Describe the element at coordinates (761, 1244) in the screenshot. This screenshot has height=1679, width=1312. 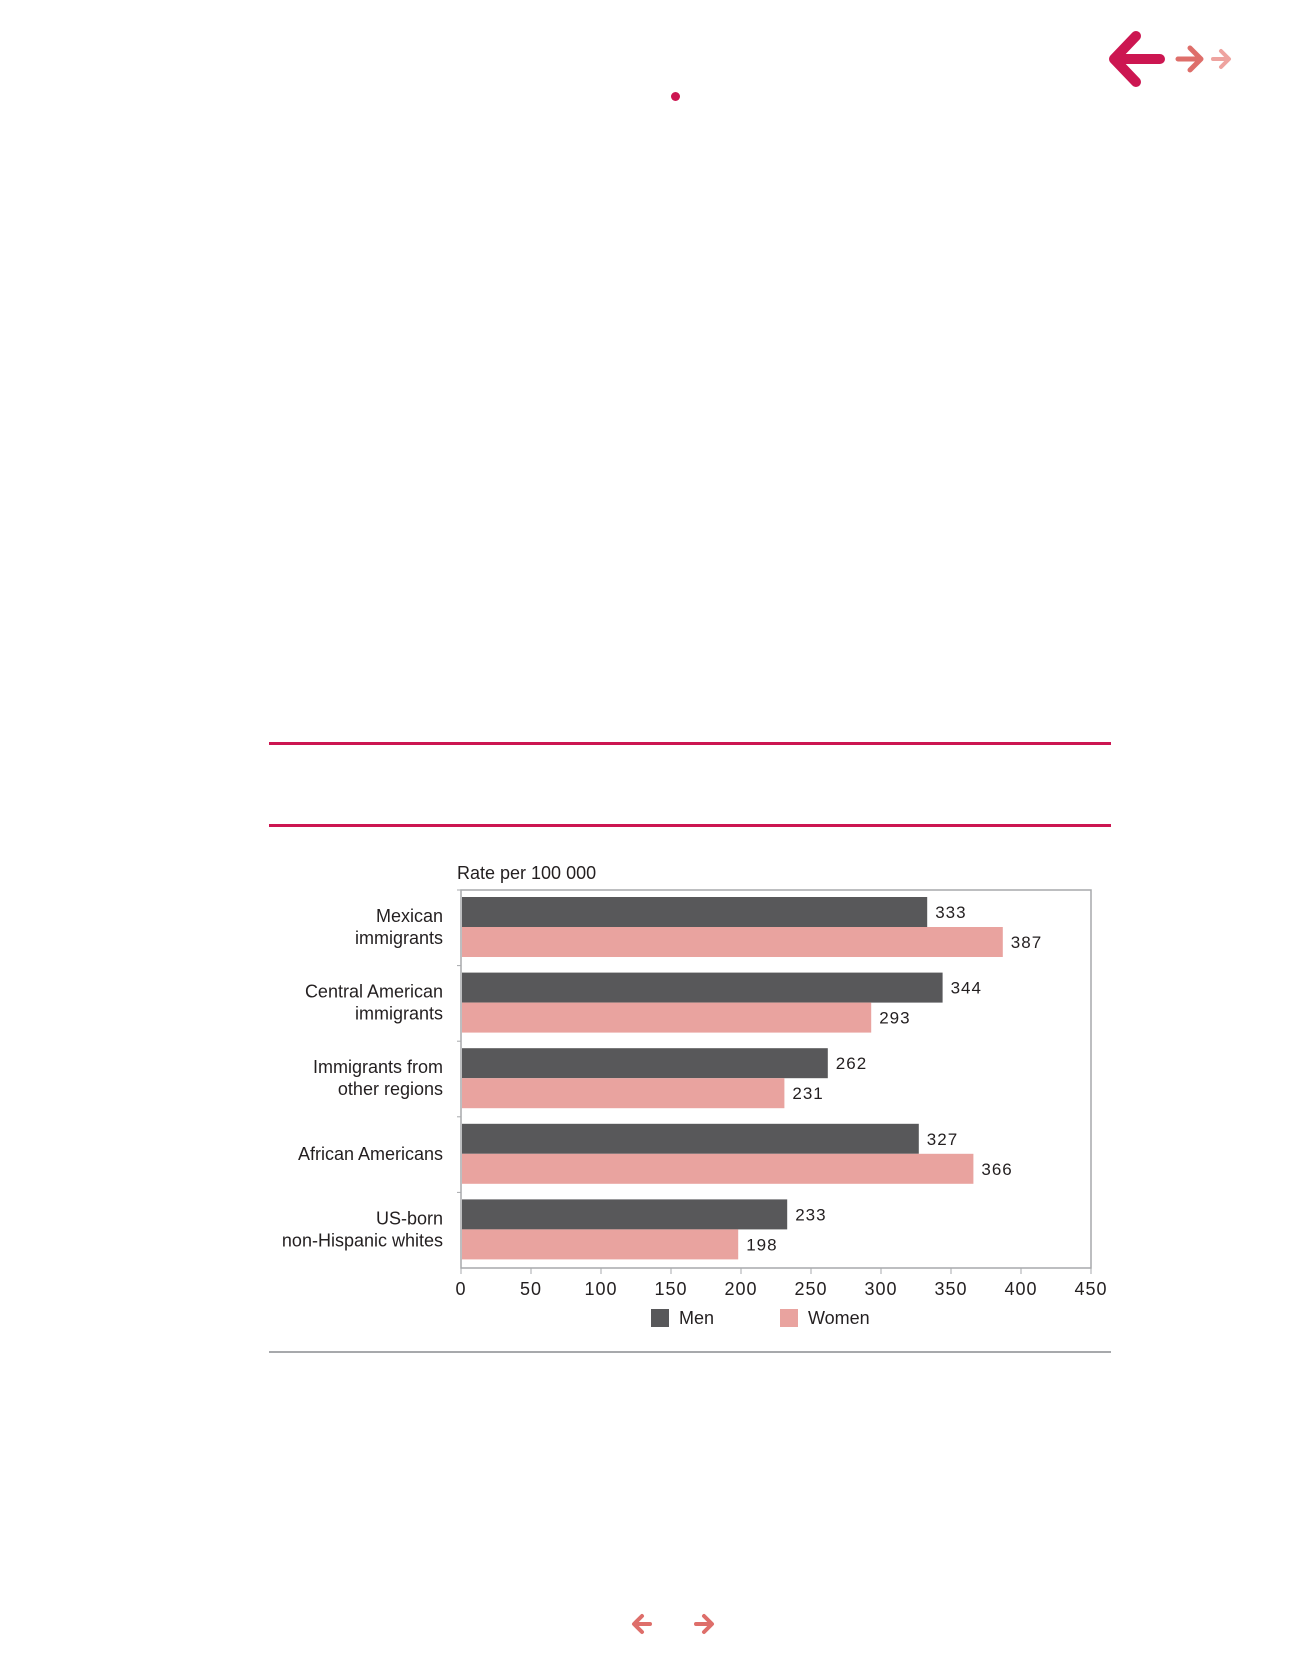
I see `data-label-women-4: 198` at that location.